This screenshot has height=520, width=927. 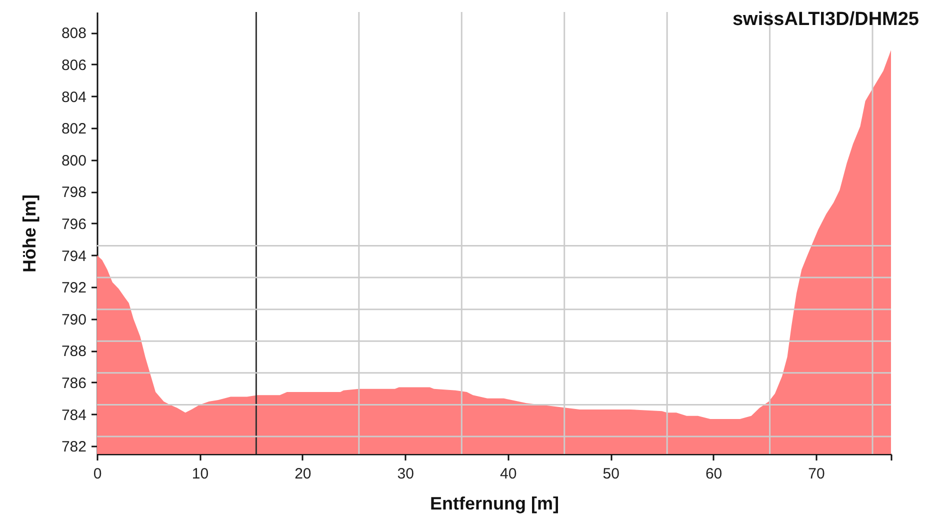 What do you see at coordinates (73, 129) in the screenshot?
I see `y-tick-label: 802` at bounding box center [73, 129].